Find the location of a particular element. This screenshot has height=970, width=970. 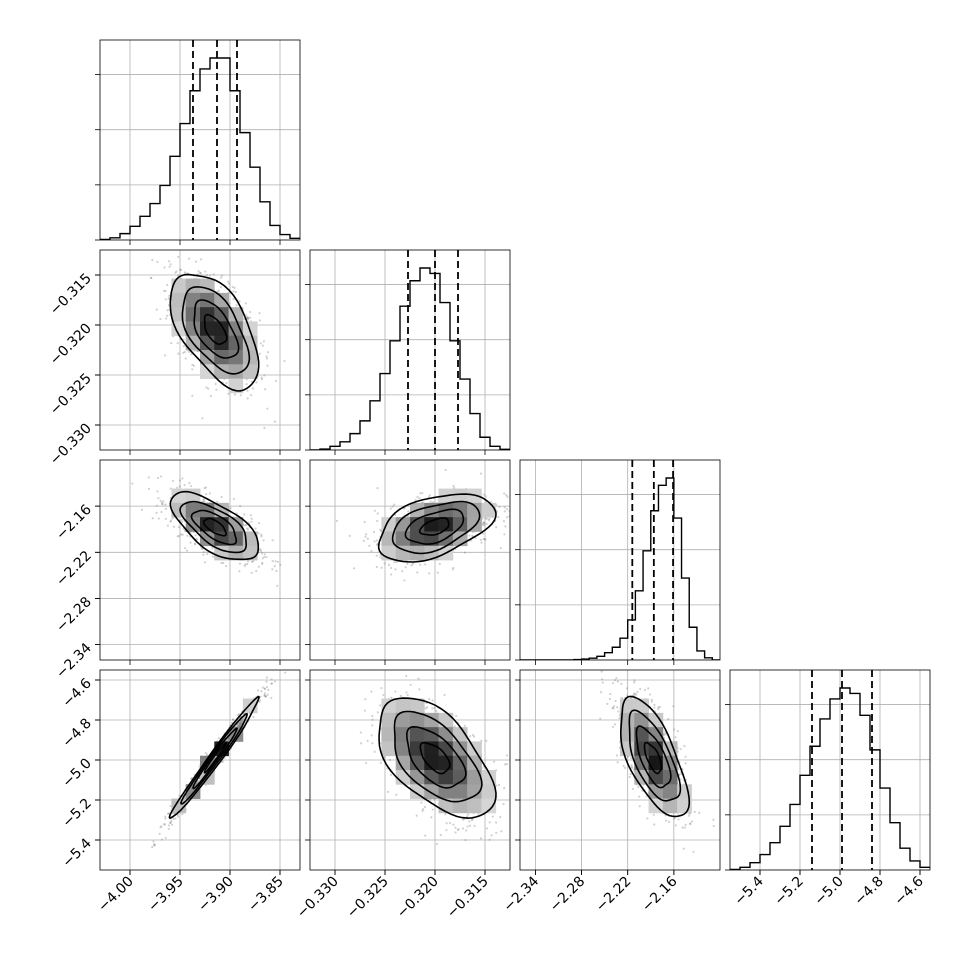

axes-frame is located at coordinates (200, 770).